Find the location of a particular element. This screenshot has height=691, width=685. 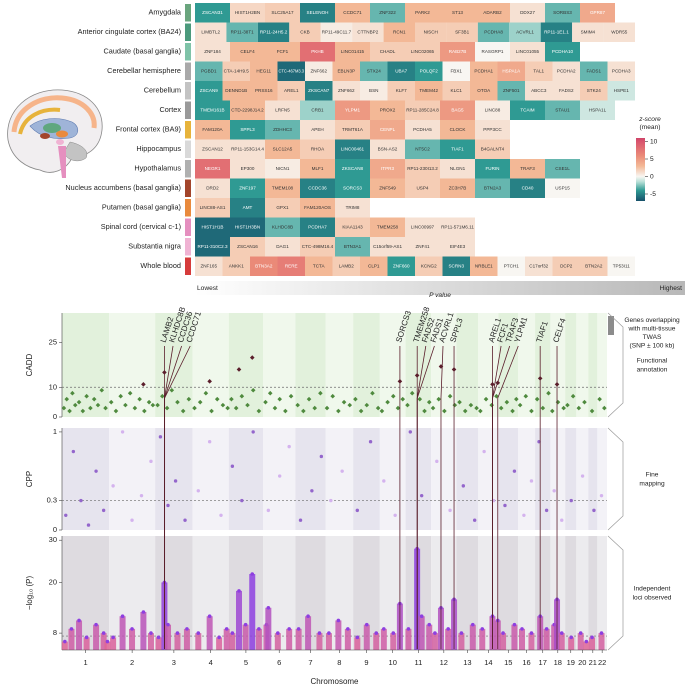

gene-label: STK24 is located at coordinates (594, 90).